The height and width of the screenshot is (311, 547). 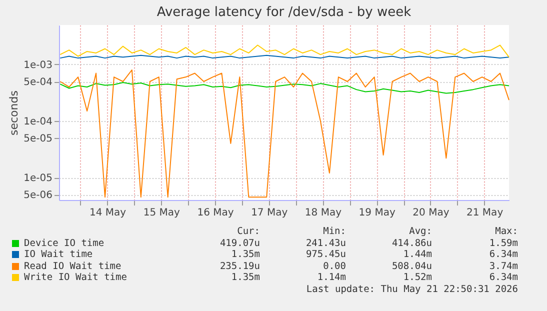 What do you see at coordinates (38, 178) in the screenshot?
I see `y-tick-label: 1e-05` at bounding box center [38, 178].